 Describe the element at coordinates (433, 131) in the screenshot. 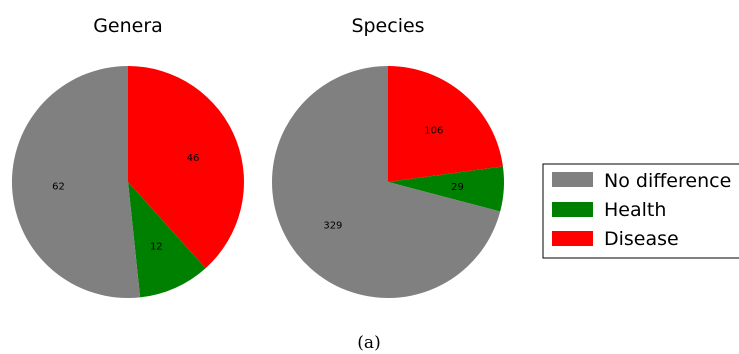

I see `pie-value-label-species-disease: 106` at that location.